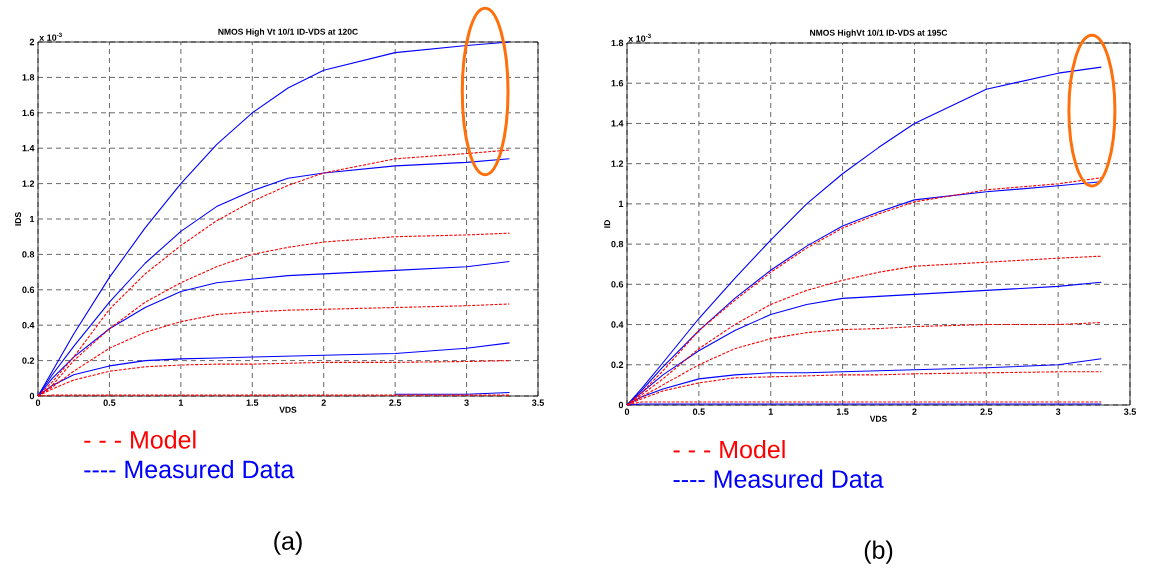 This screenshot has height=571, width=1149. I want to click on text: (b), so click(878, 552).